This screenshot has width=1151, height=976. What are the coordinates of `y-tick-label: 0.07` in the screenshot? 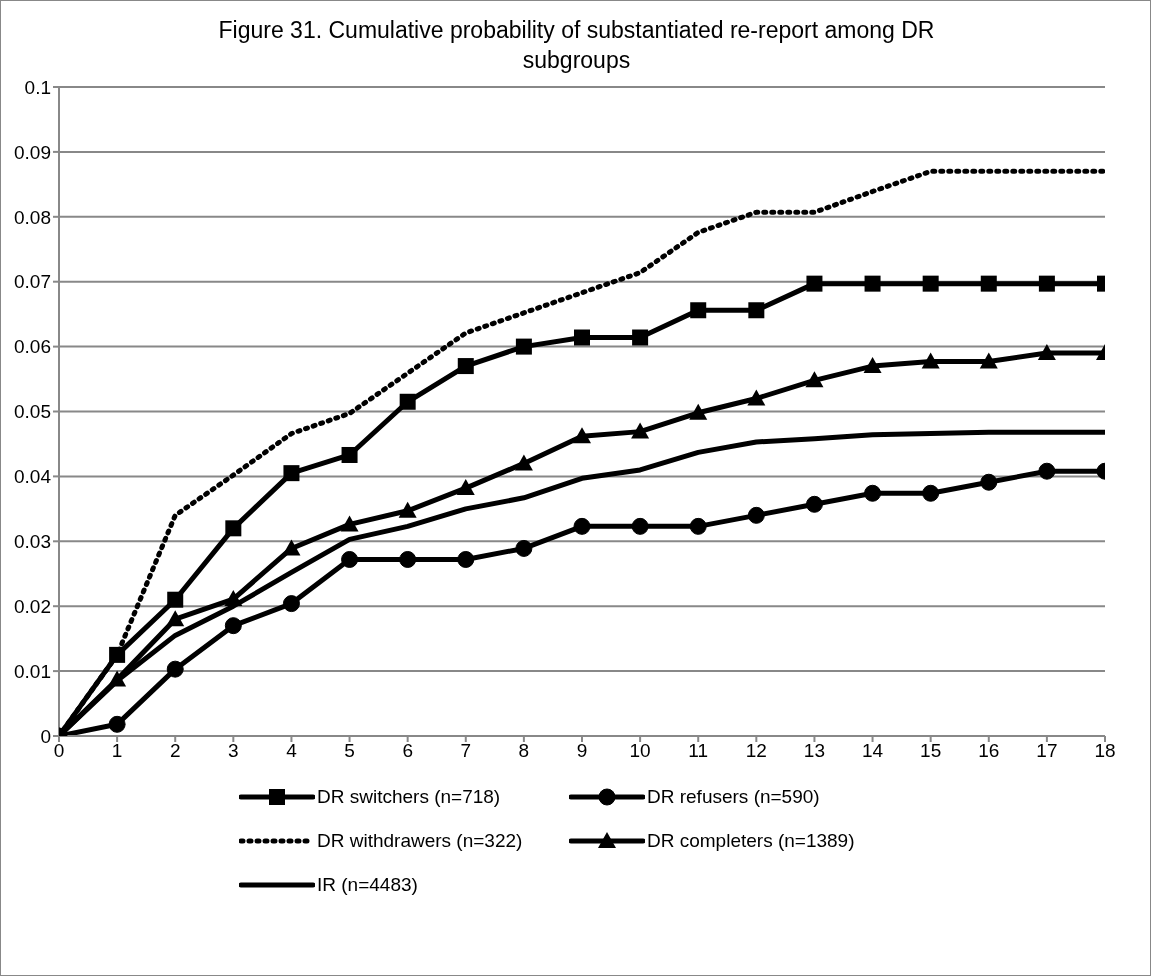 It's located at (32, 282).